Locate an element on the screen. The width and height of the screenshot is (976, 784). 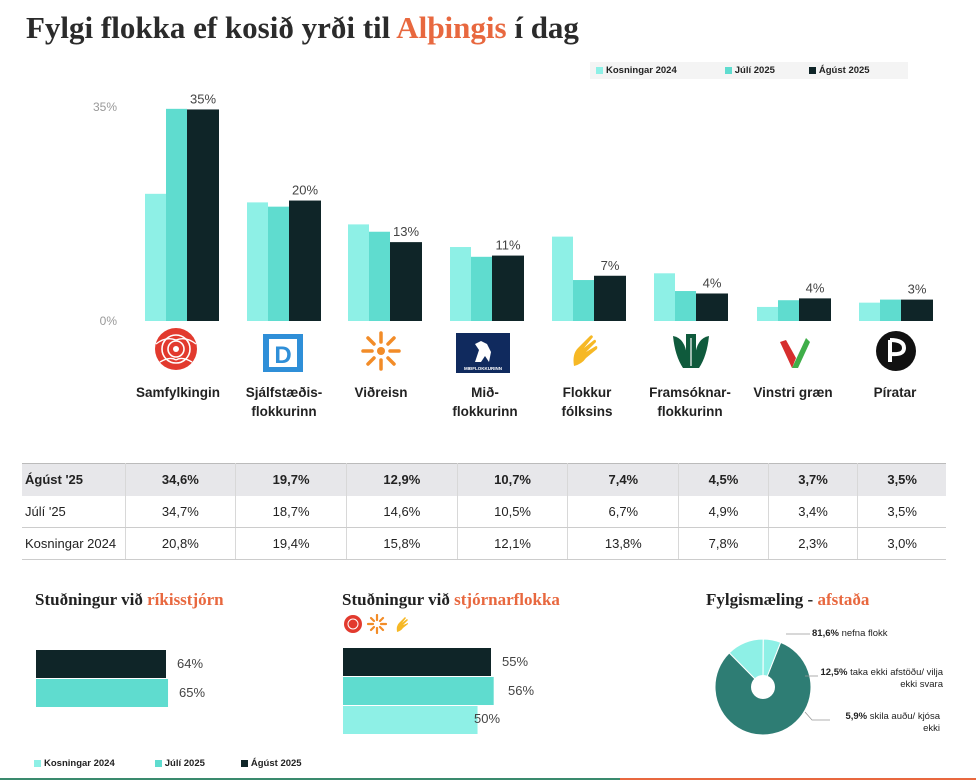
table-cell: 6,7% is located at coordinates (623, 511).